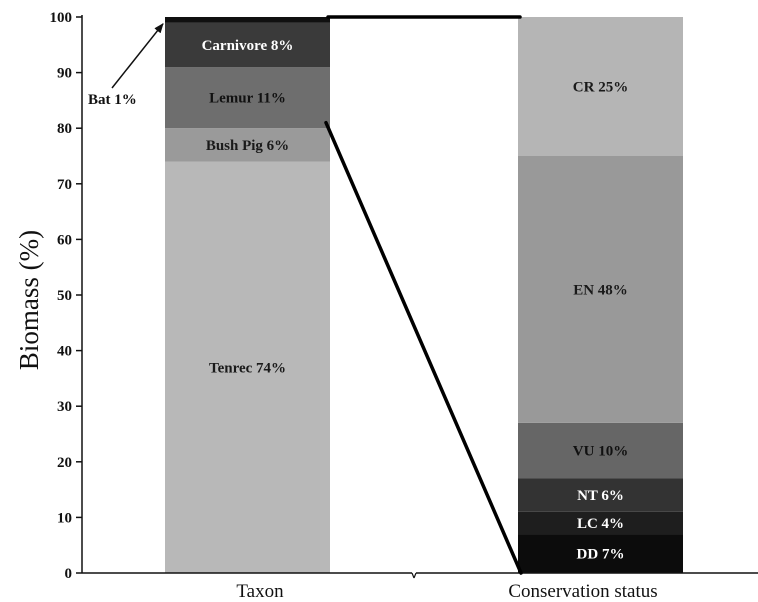 This screenshot has height=602, width=758. Describe the element at coordinates (64, 129) in the screenshot. I see `y-tick-label: 80` at that location.